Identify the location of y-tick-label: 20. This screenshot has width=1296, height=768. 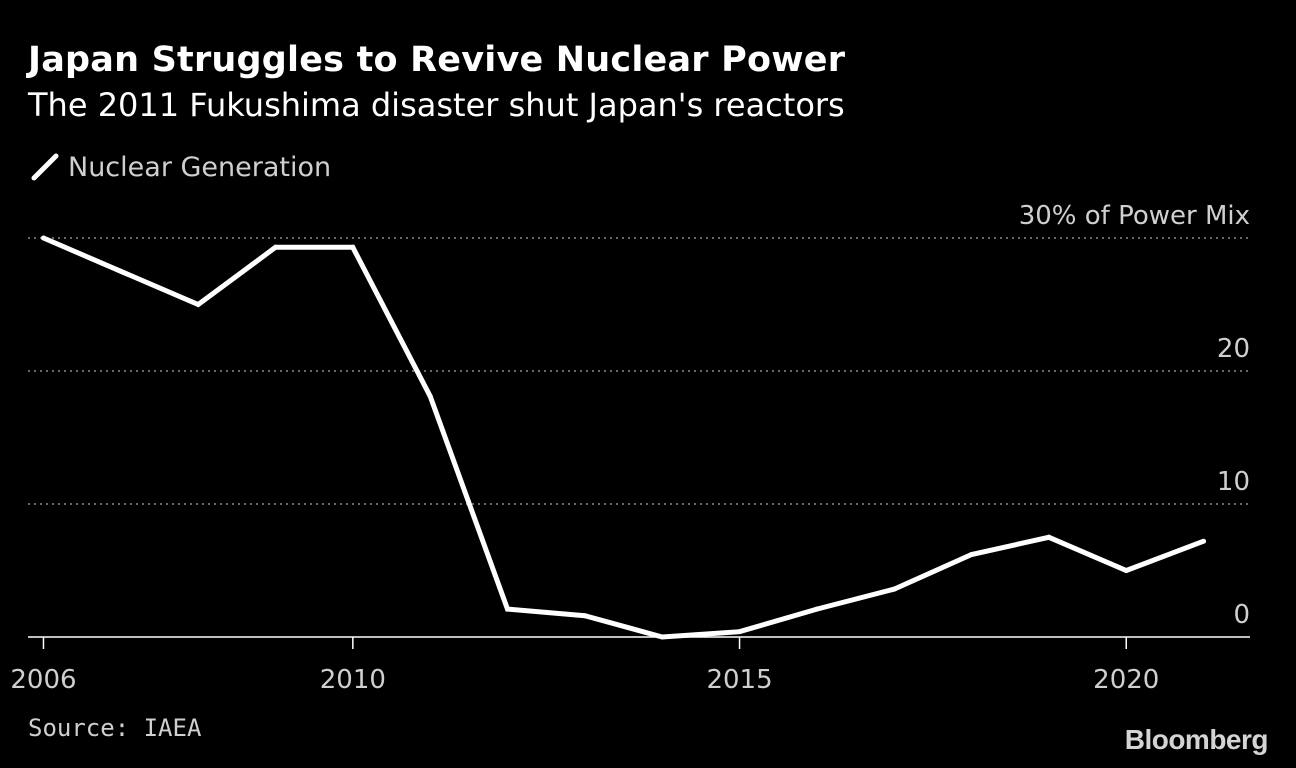
(1233, 349).